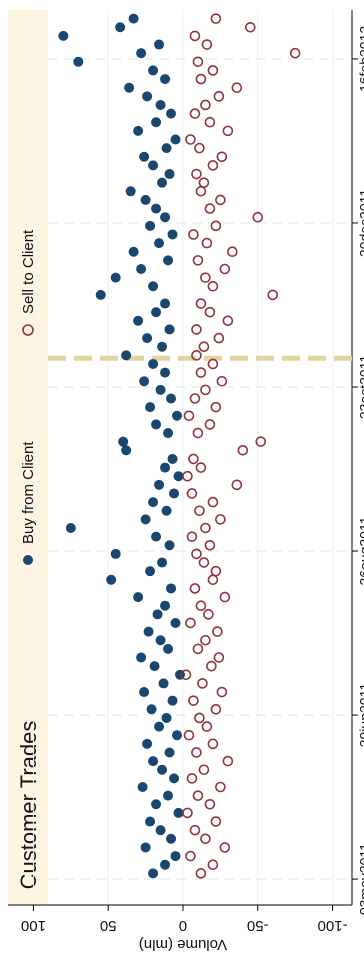 Image resolution: width=364 pixels, height=957 pixels. I want to click on legend-marker, so click(28, 560).